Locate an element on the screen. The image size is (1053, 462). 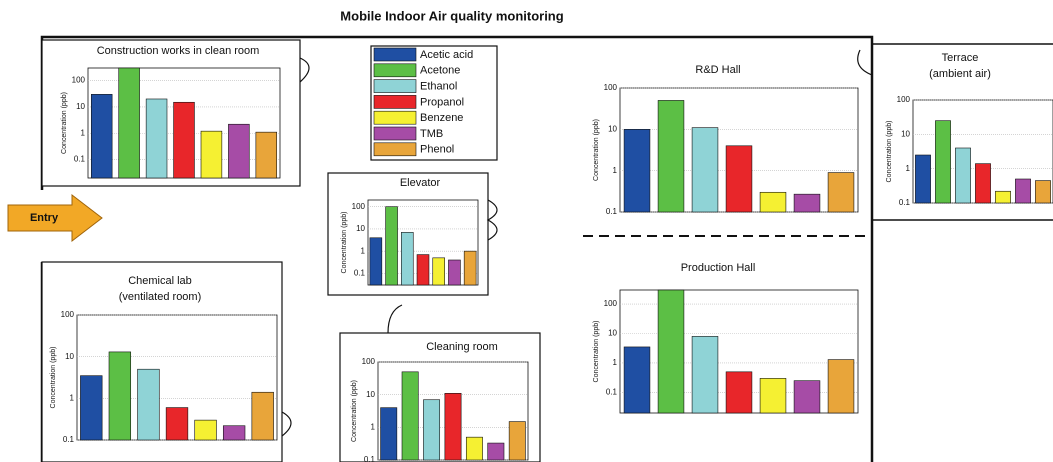
entry-arrow: Entry is located at coordinates (55, 218).